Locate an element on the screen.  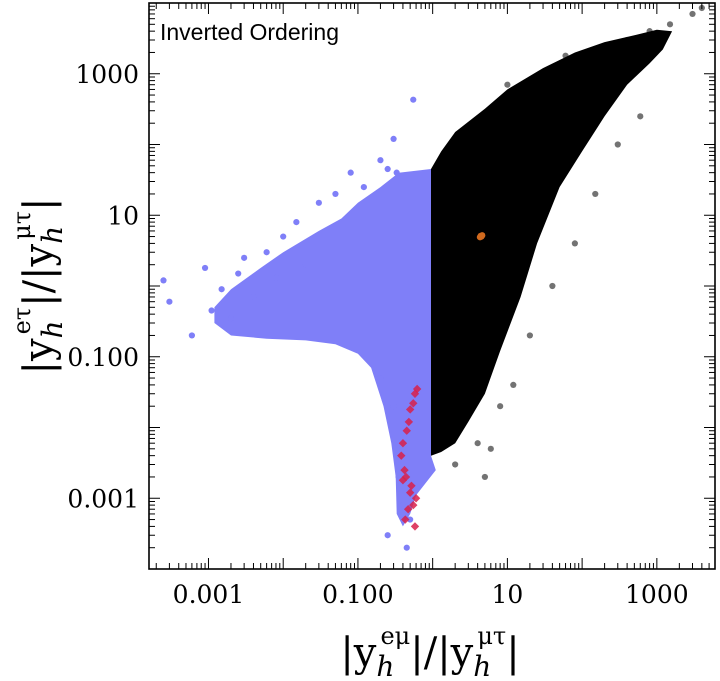
x-tick-label: 0.001 is located at coordinates (209, 594).